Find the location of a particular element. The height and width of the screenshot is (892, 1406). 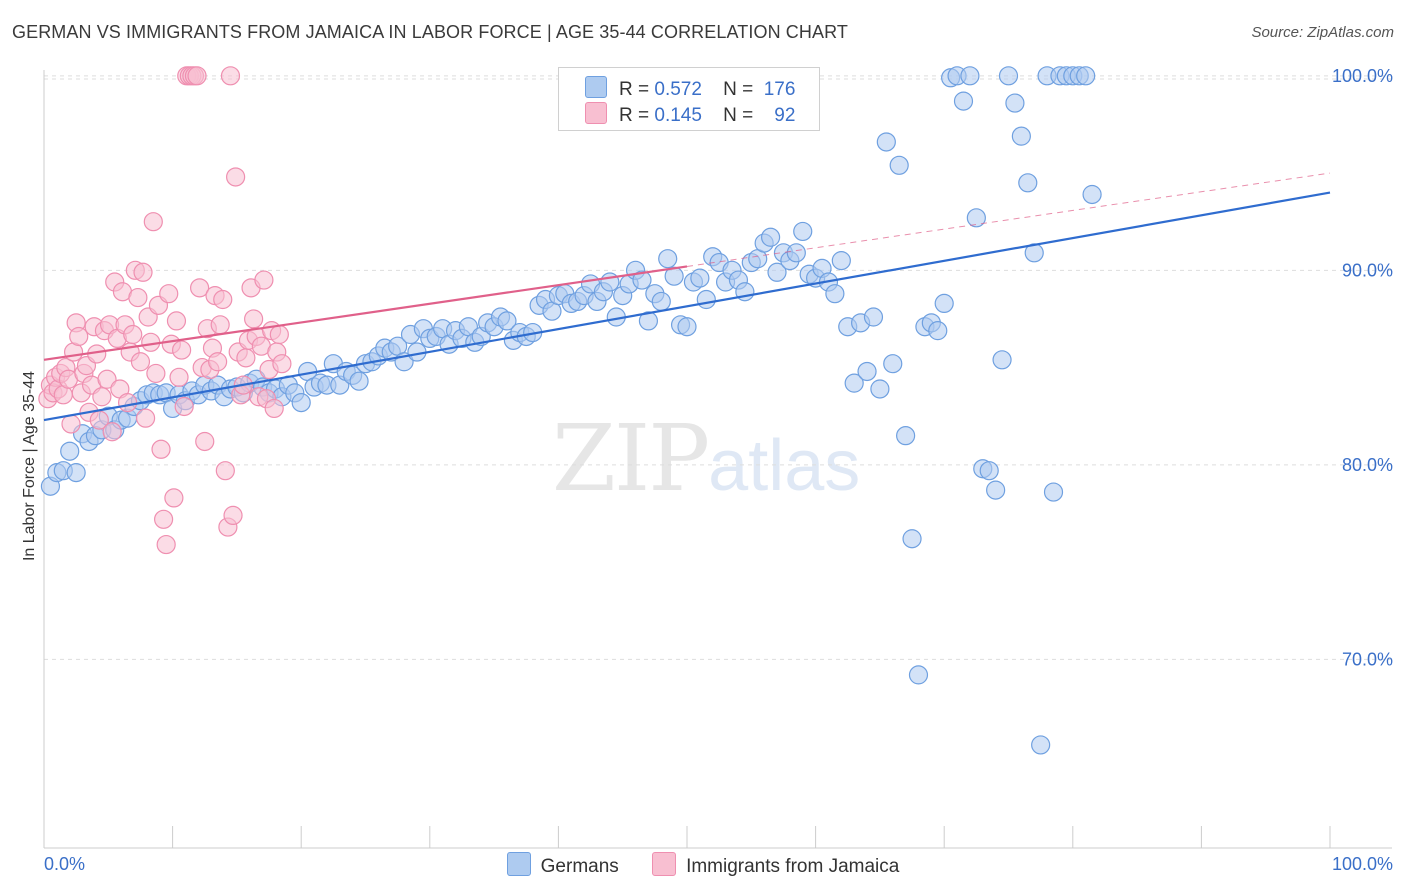

legend-item-germans: Germans is located at coordinates (562, 865).